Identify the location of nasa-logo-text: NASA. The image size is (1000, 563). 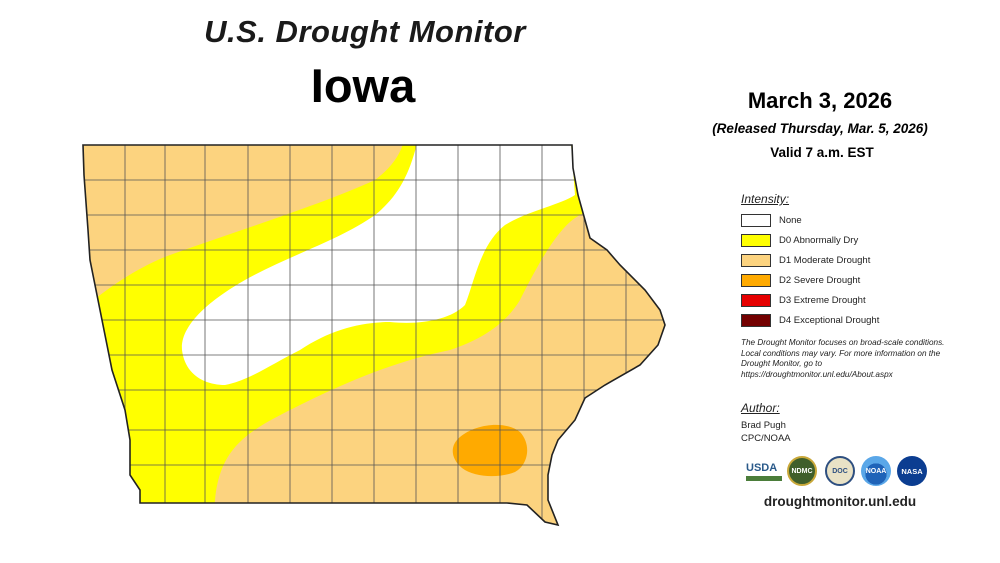
(912, 471).